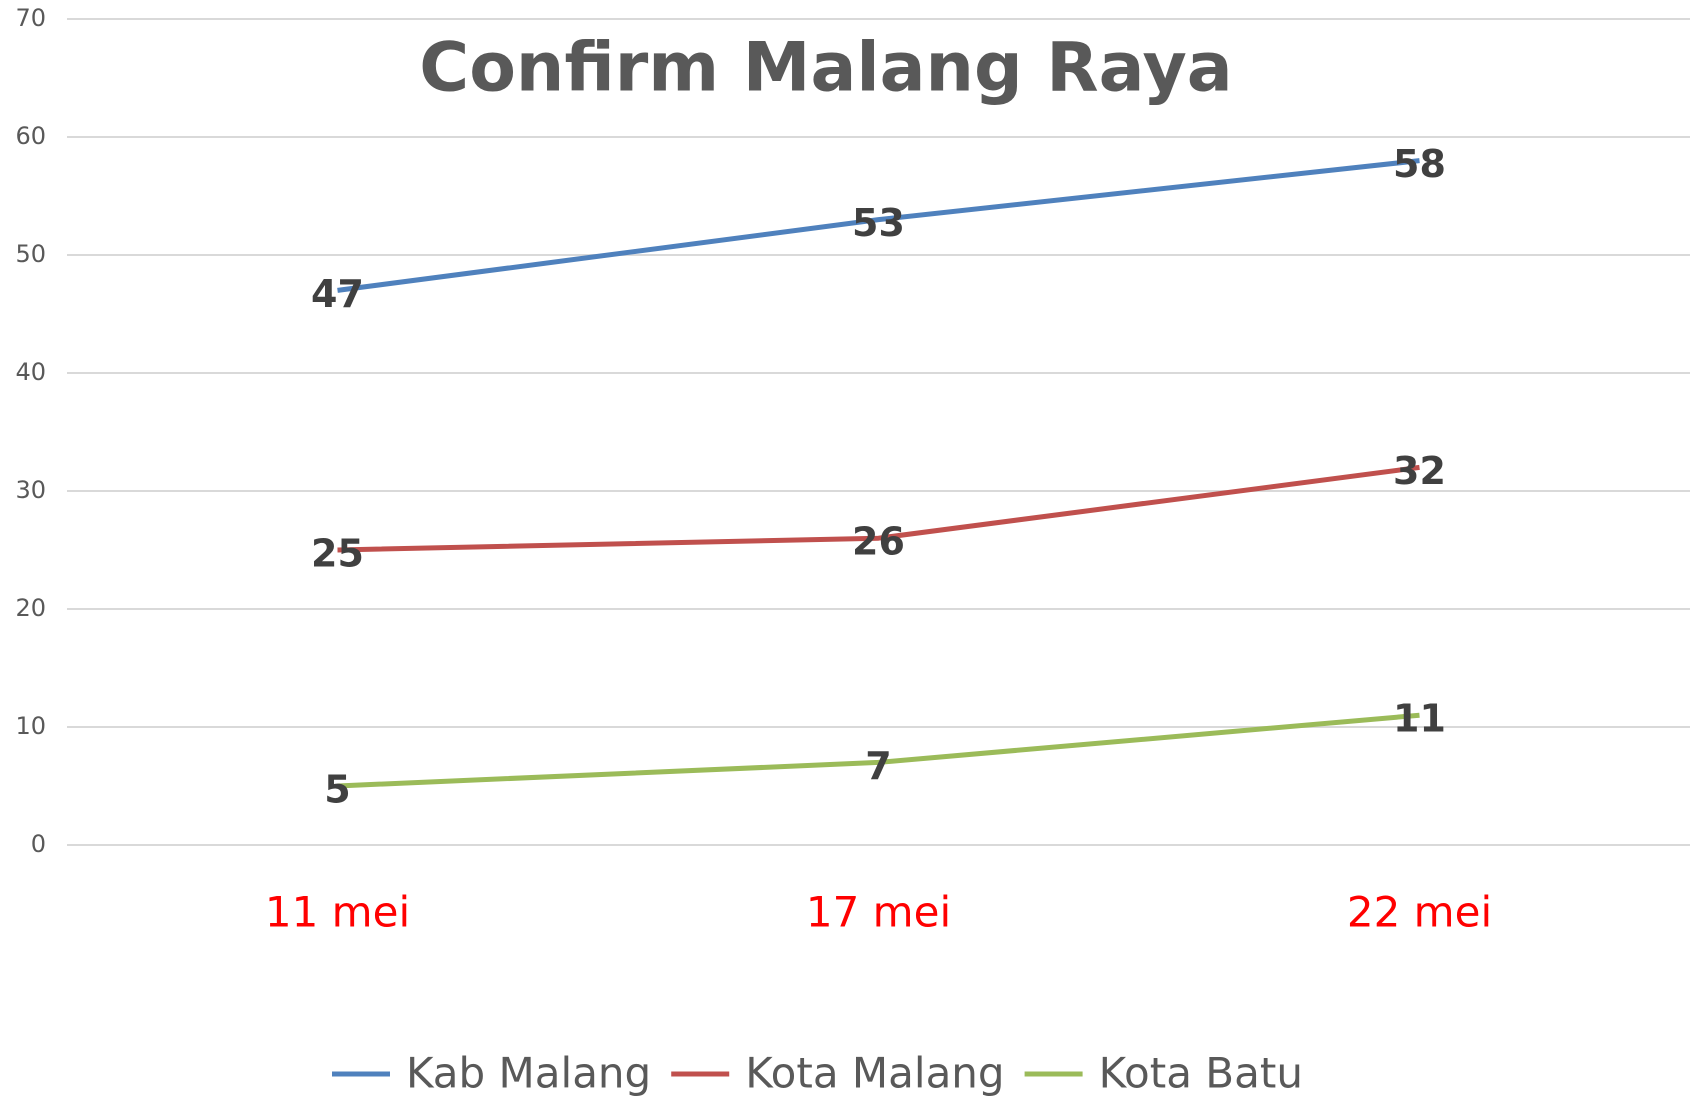 Image resolution: width=1690 pixels, height=1101 pixels. What do you see at coordinates (337, 294) in the screenshot?
I see `data-label: 47` at bounding box center [337, 294].